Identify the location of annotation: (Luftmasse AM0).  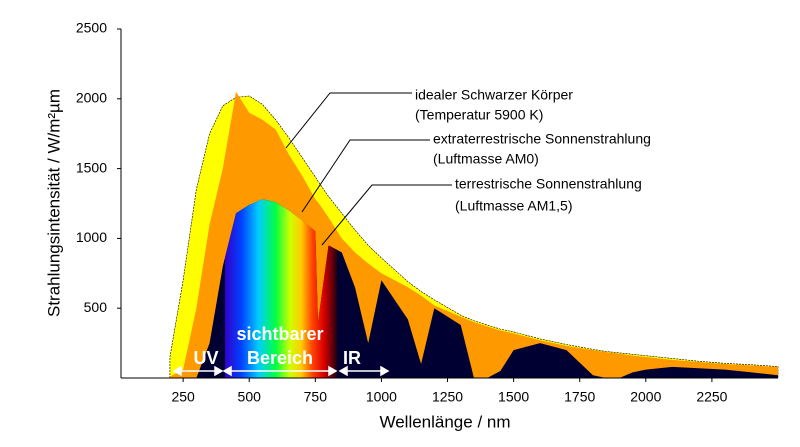
(486, 159).